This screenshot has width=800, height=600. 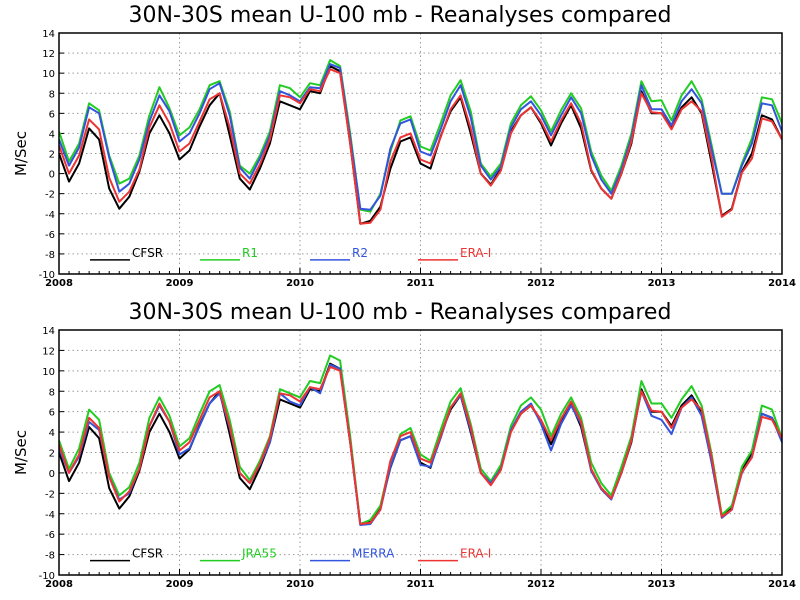 I want to click on legend-label: R2, so click(x=360, y=253).